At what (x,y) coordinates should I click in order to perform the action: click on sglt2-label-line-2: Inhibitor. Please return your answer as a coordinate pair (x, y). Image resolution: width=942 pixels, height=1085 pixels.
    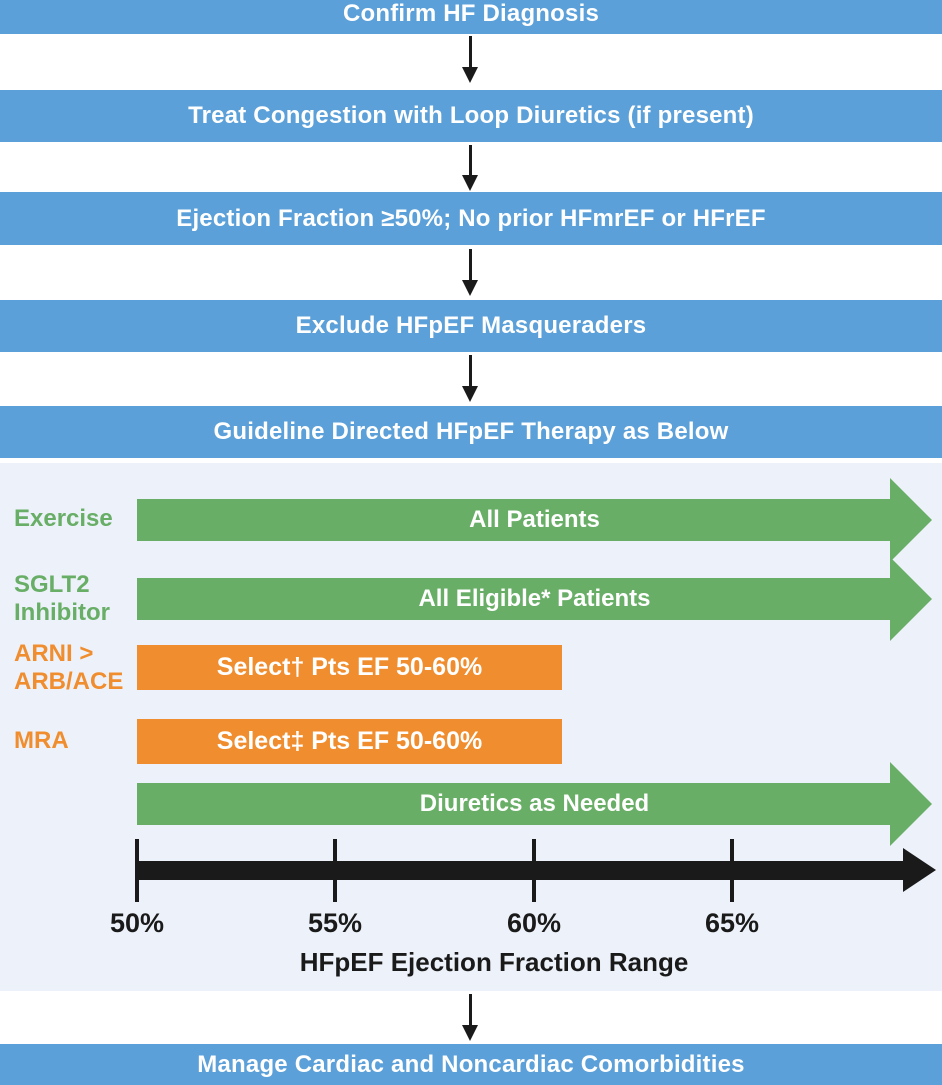
    Looking at the image, I should click on (62, 612).